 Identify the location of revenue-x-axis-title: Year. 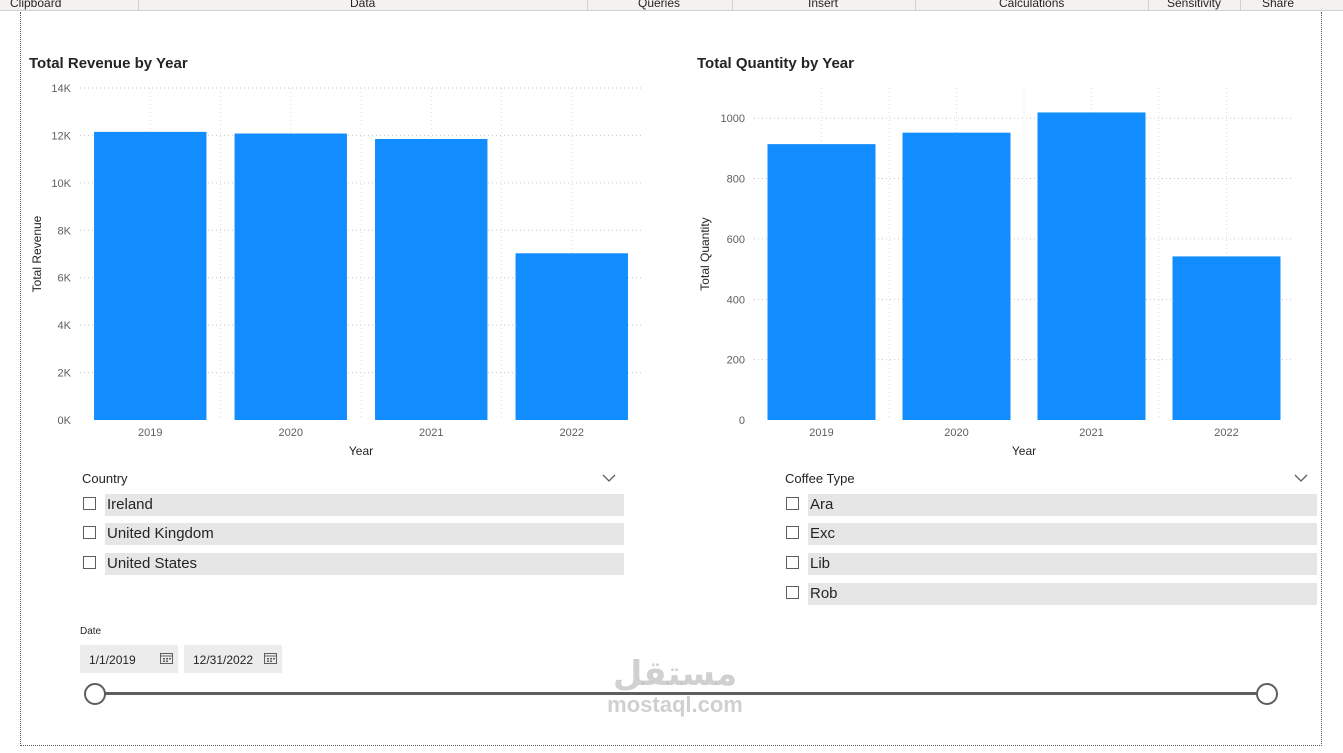
(361, 451).